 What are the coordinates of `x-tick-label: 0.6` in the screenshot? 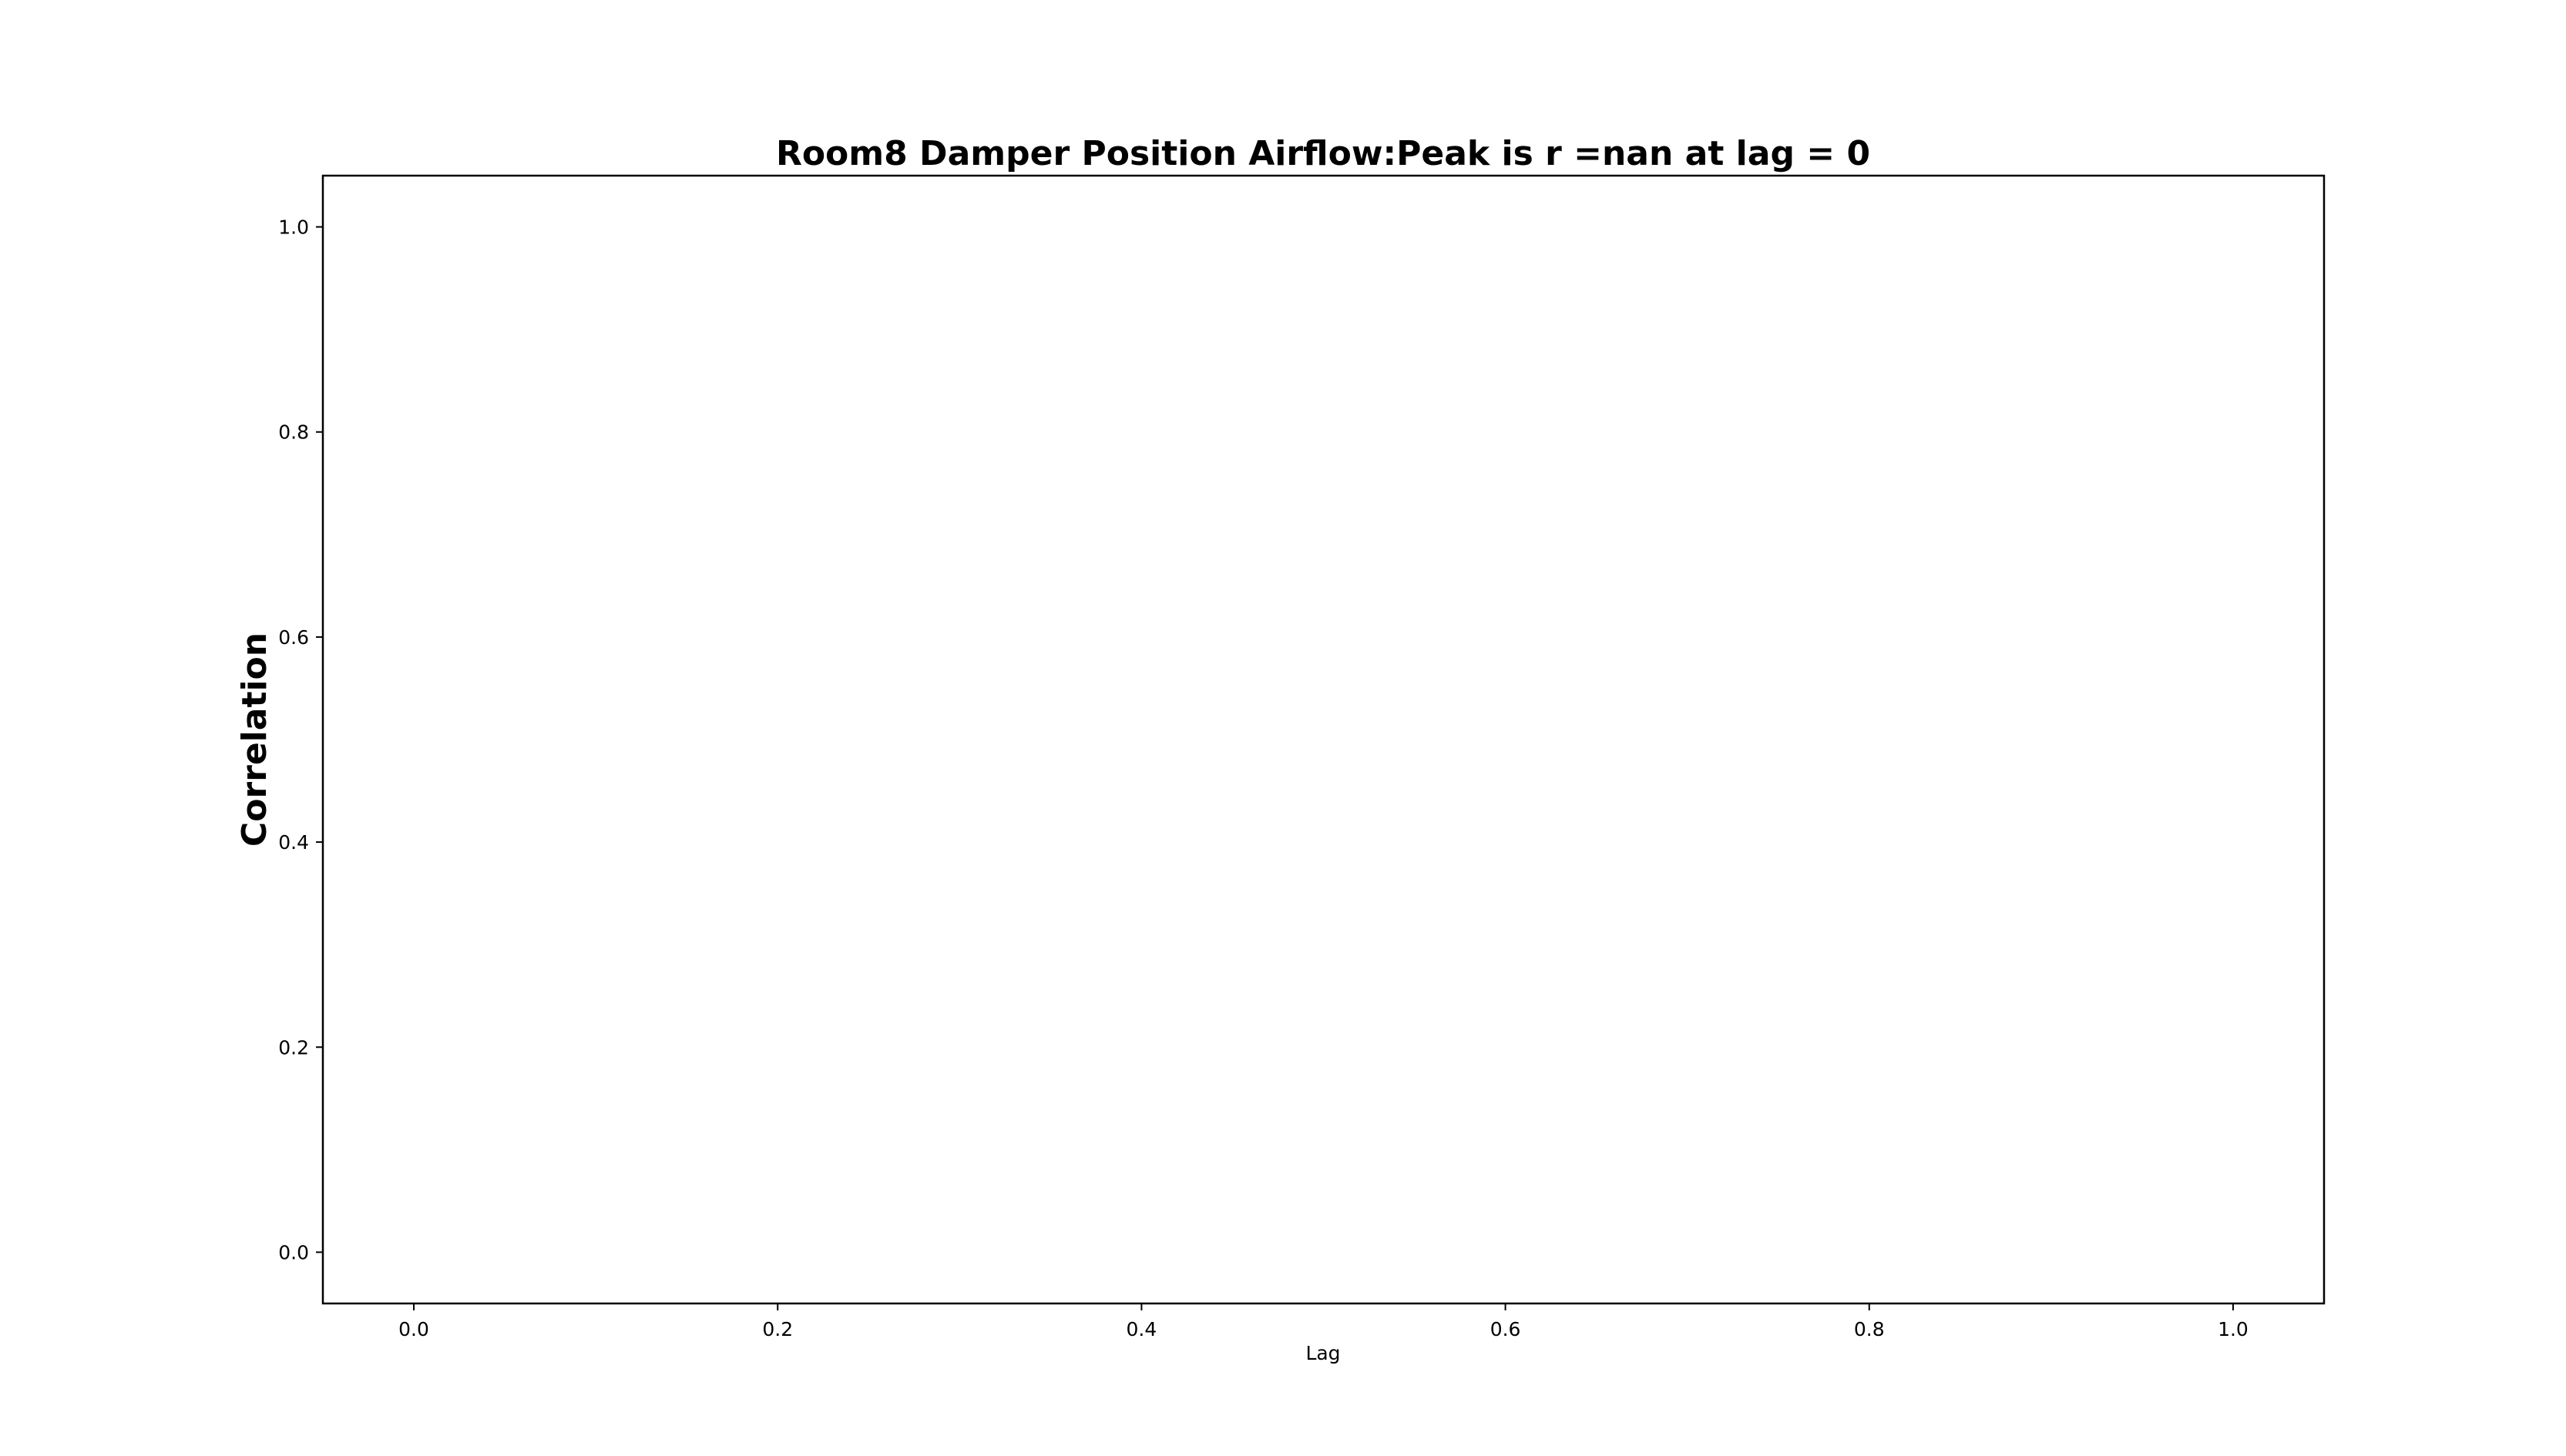 It's located at (1505, 1329).